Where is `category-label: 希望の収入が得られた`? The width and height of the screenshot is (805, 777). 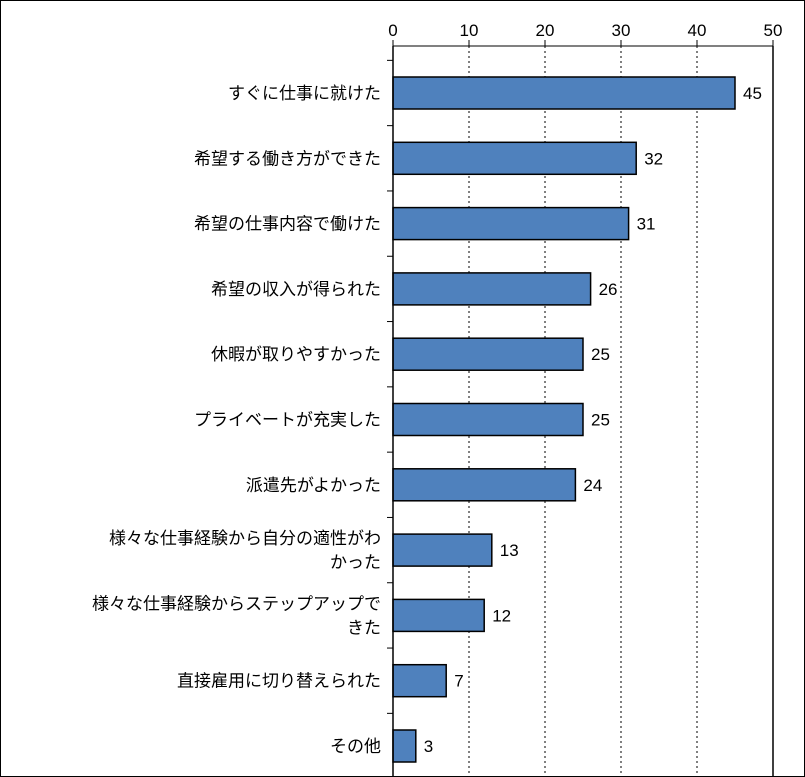
category-label: 希望の収入が得られた is located at coordinates (296, 290).